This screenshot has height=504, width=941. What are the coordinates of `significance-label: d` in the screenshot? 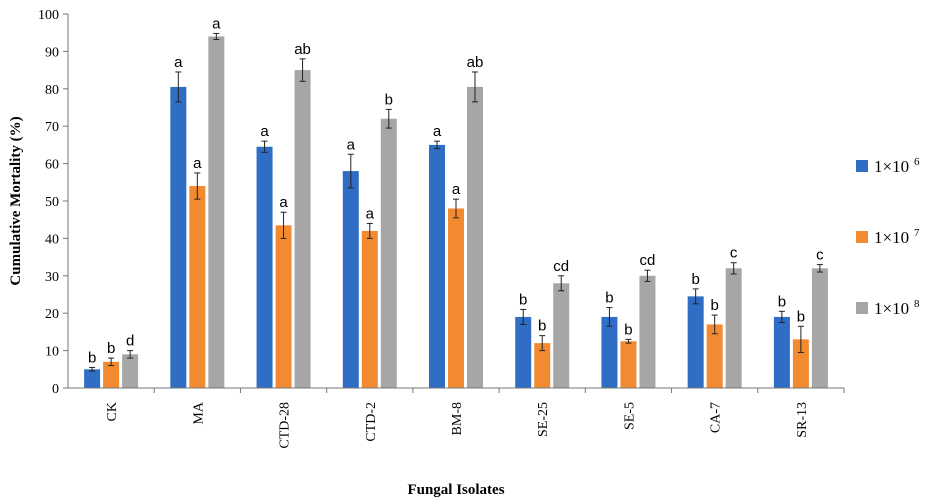 It's located at (130, 341).